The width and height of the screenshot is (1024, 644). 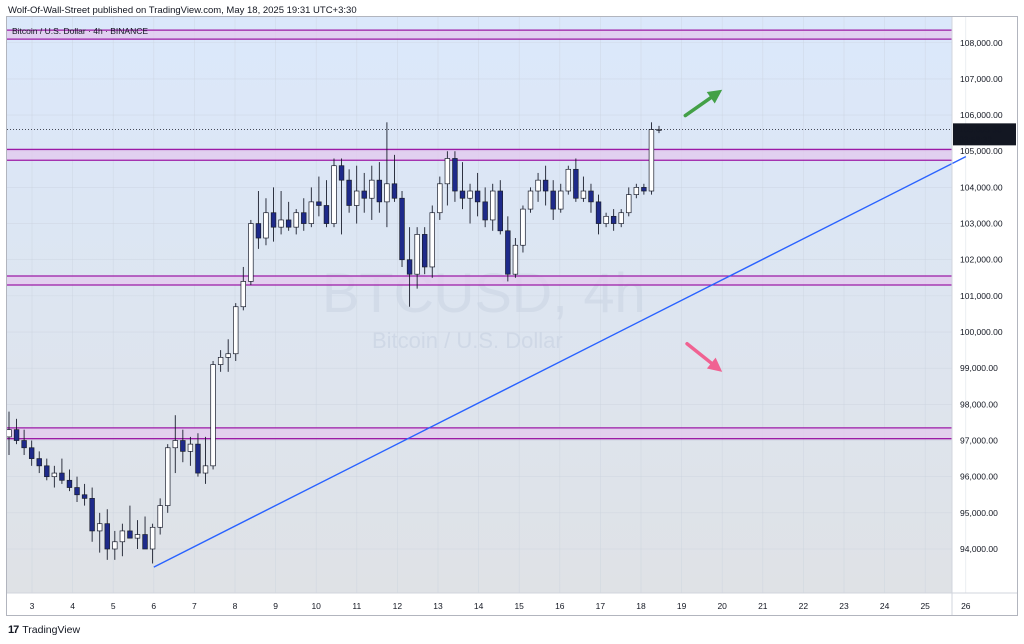 I want to click on time-tick-label: 12, so click(x=398, y=606).